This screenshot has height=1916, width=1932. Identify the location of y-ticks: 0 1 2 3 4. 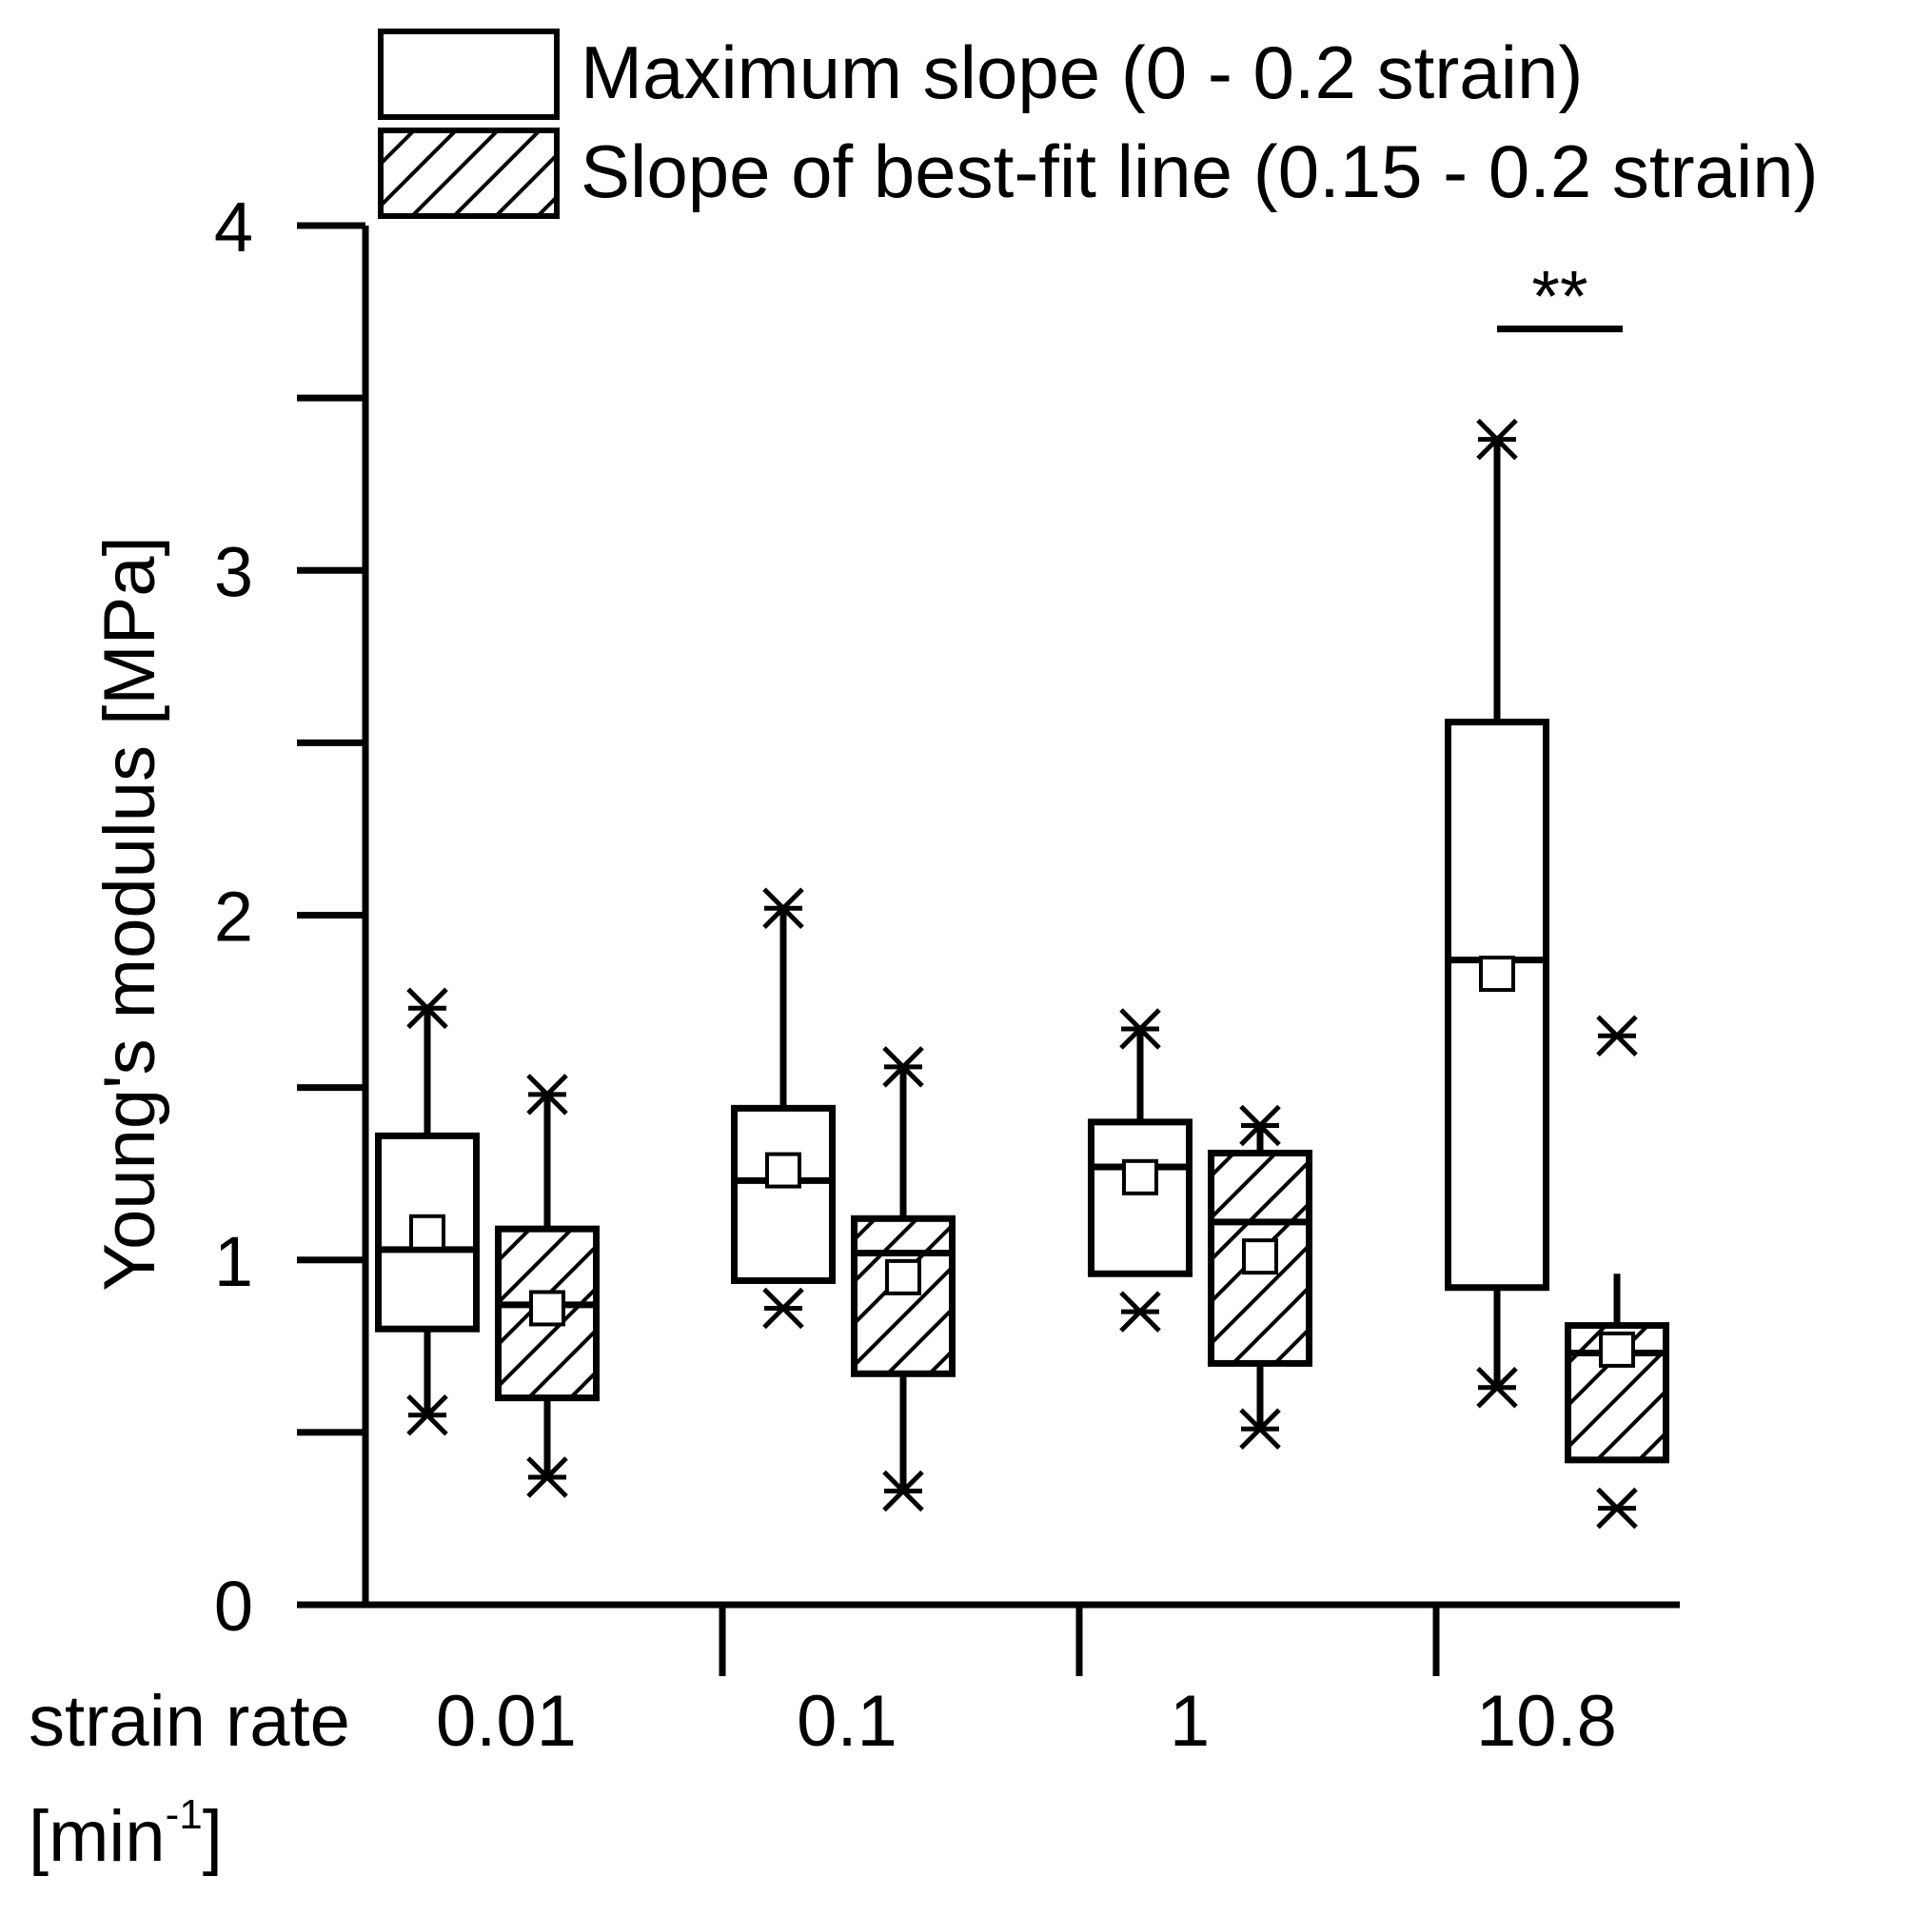
(289, 917).